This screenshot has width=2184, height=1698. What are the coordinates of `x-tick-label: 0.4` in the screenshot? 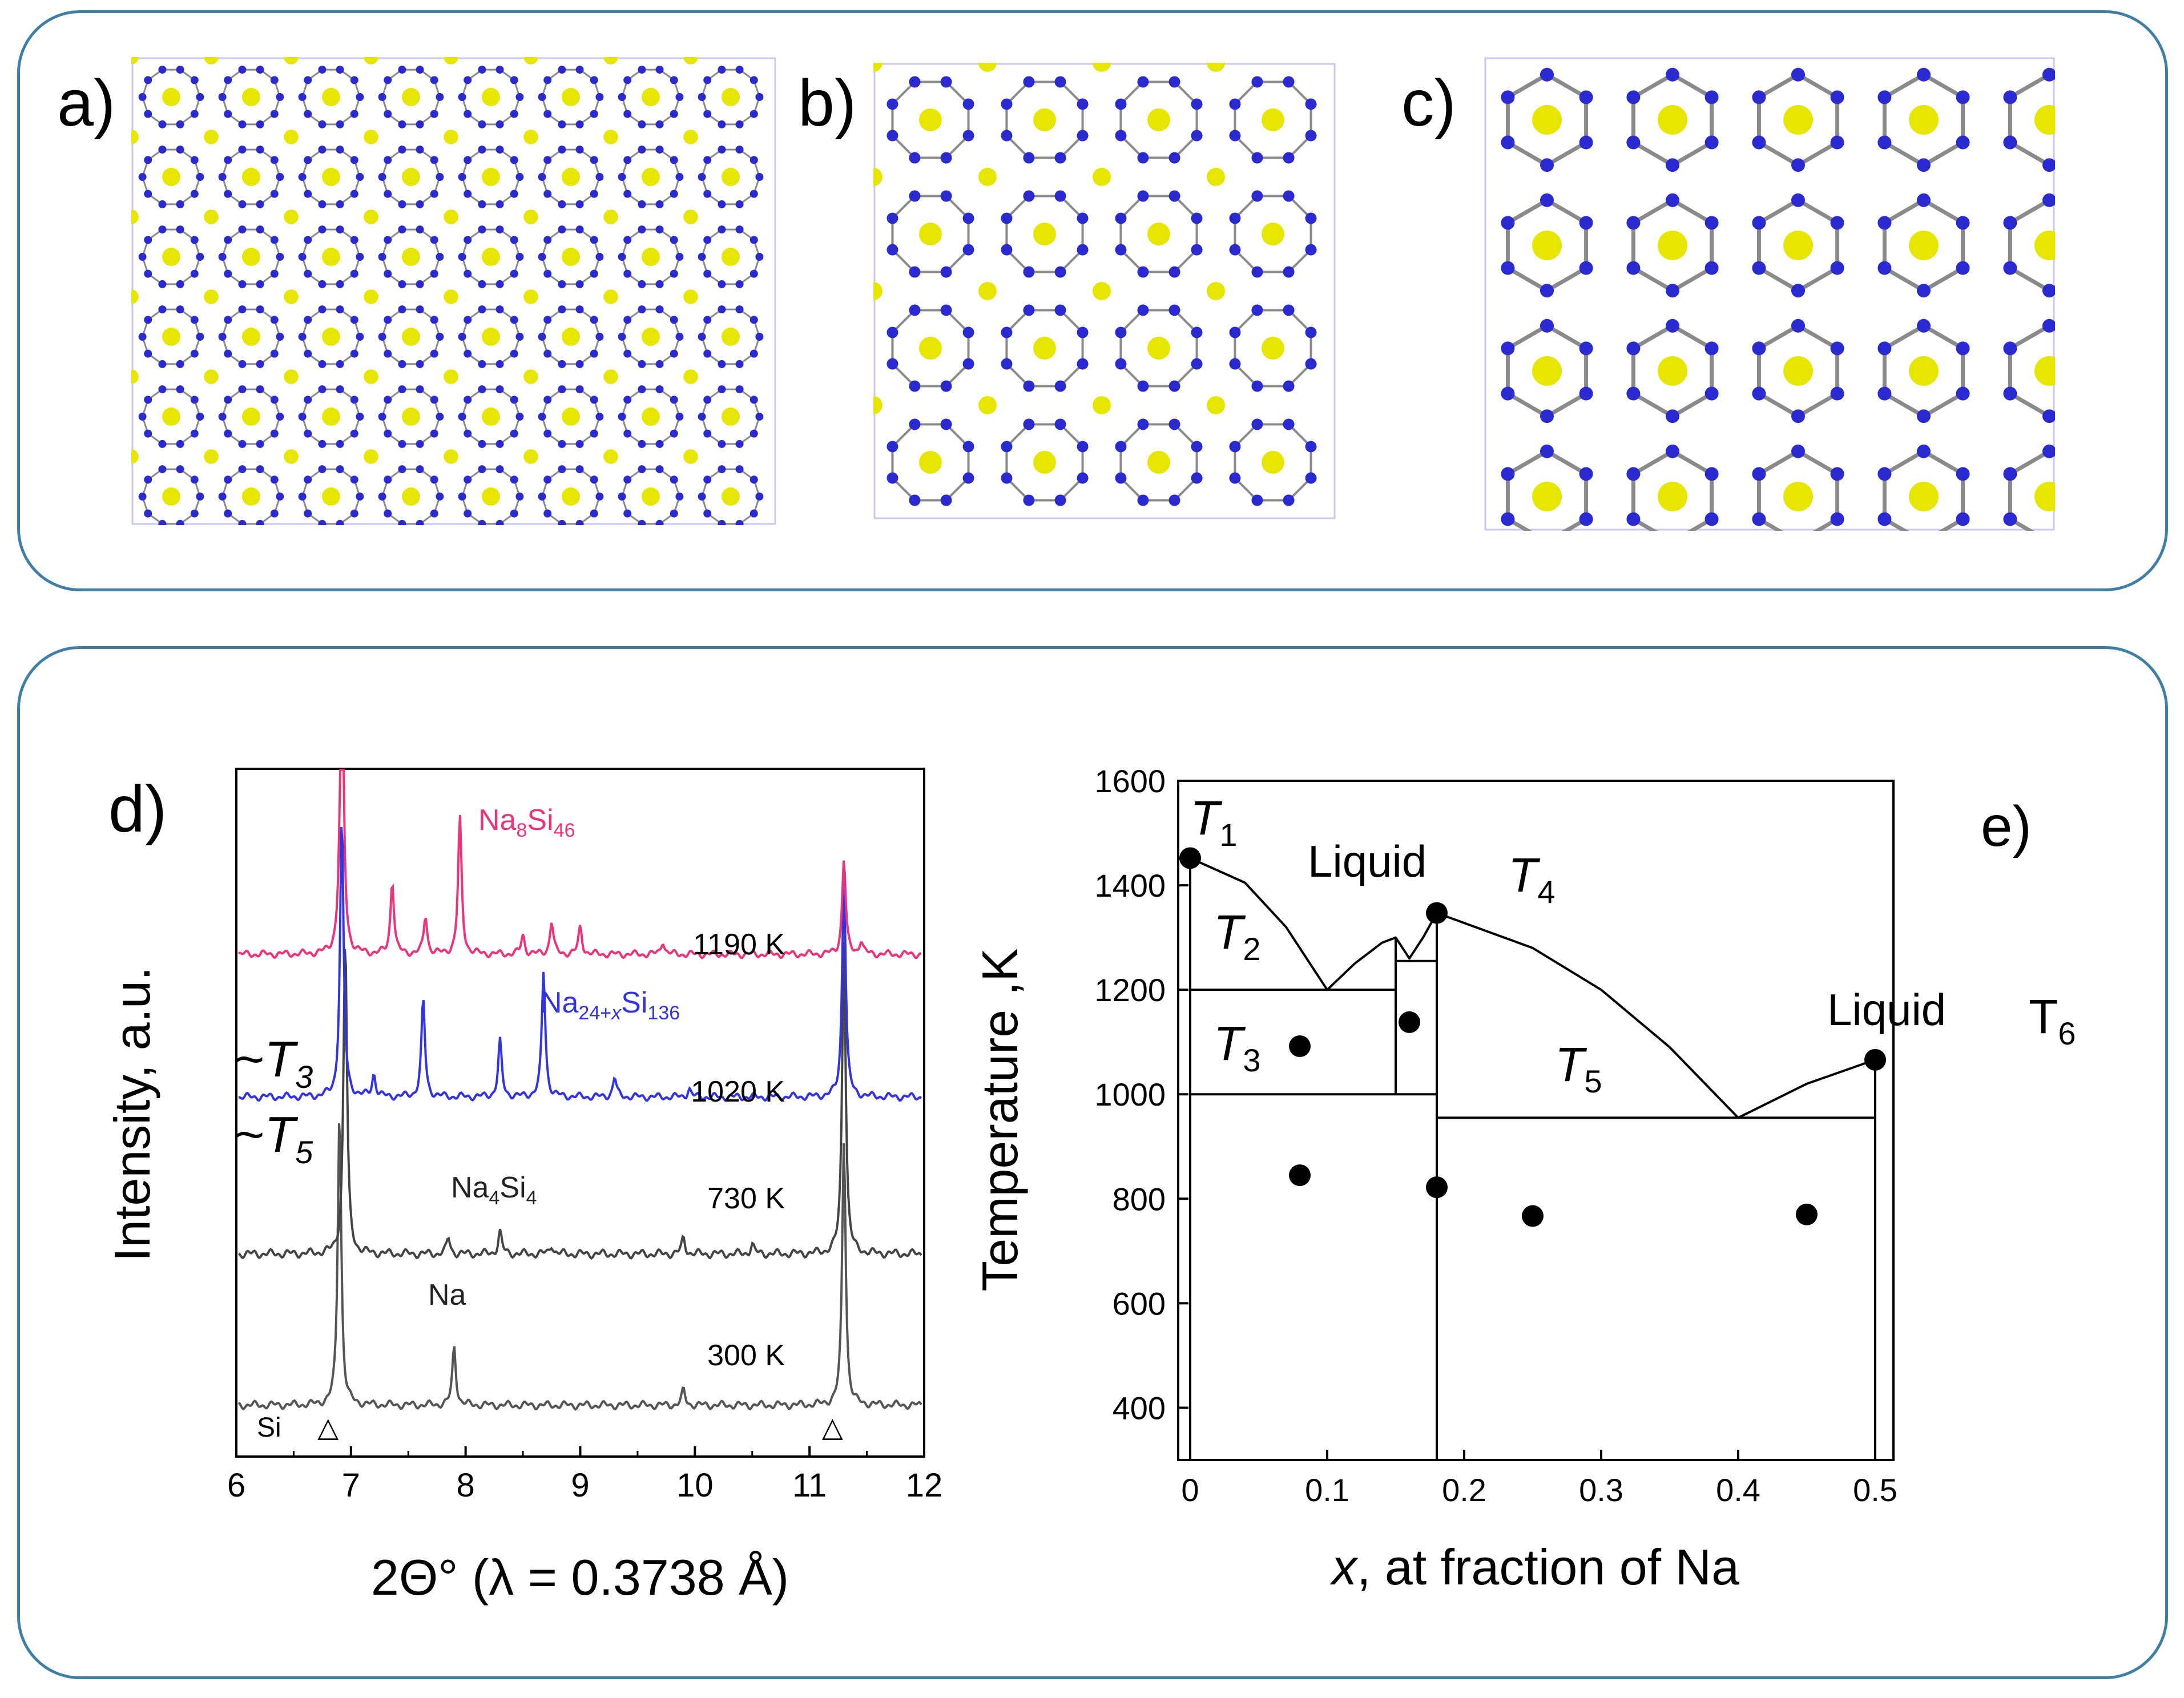 It's located at (1738, 1490).